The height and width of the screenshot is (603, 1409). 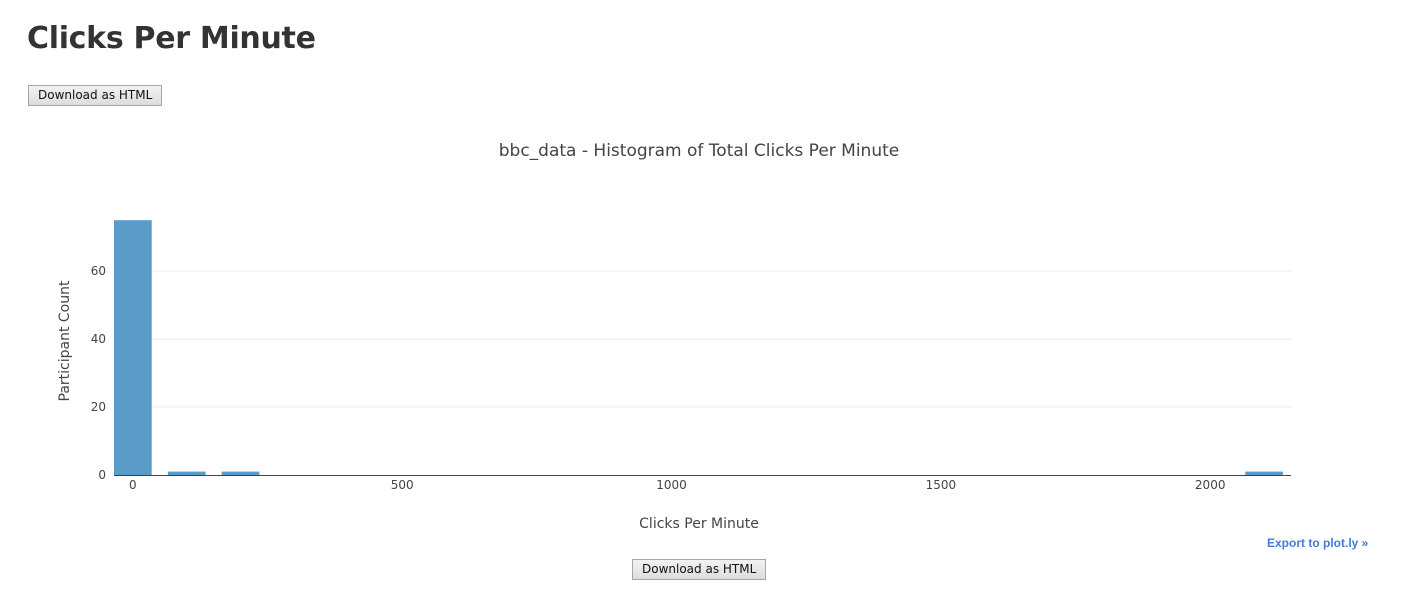 I want to click on y-tick-label-20: 20, so click(x=98, y=407).